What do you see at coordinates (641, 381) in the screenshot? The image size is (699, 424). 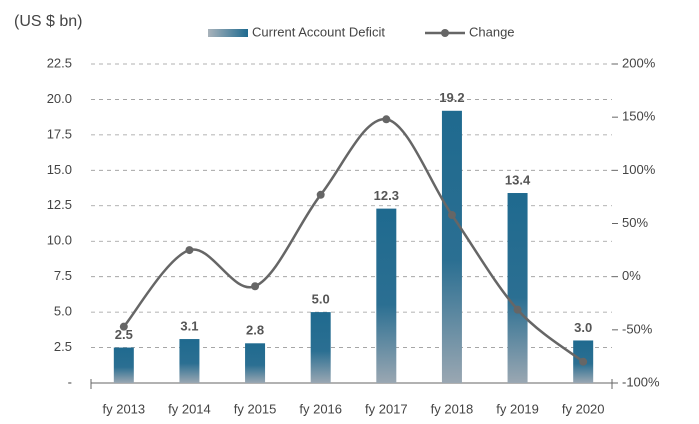 I see `y2-tick-label: -100%` at bounding box center [641, 381].